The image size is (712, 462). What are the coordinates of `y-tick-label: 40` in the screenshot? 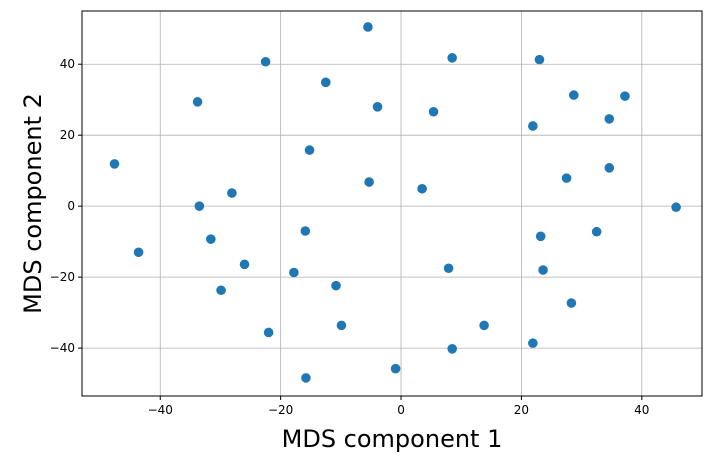 It's located at (67, 64).